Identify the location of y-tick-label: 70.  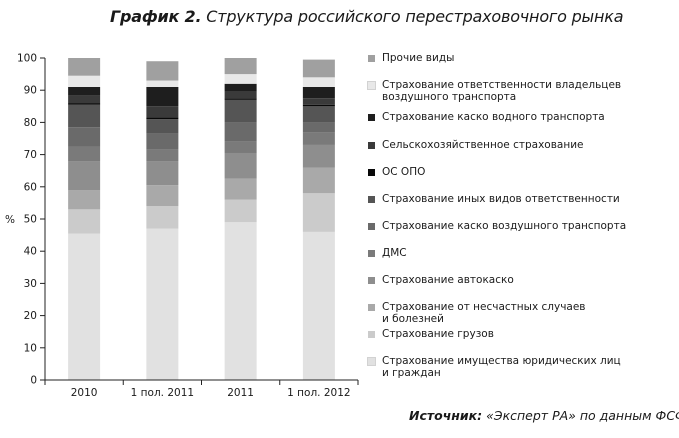
(30, 155).